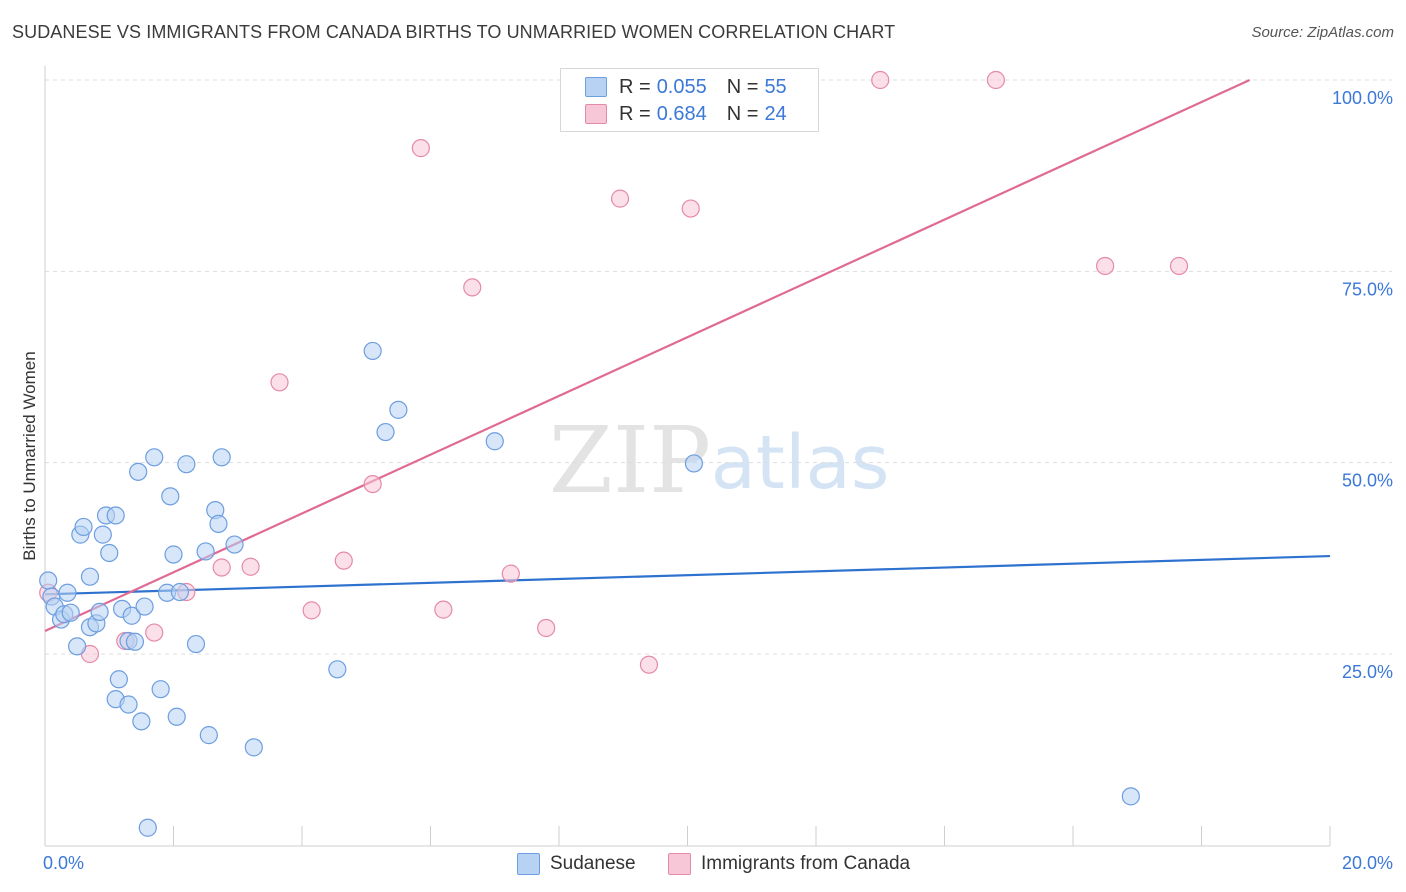 This screenshot has height=892, width=1406. Describe the element at coordinates (596, 87) in the screenshot. I see `legend-swatch-sudanese` at that location.